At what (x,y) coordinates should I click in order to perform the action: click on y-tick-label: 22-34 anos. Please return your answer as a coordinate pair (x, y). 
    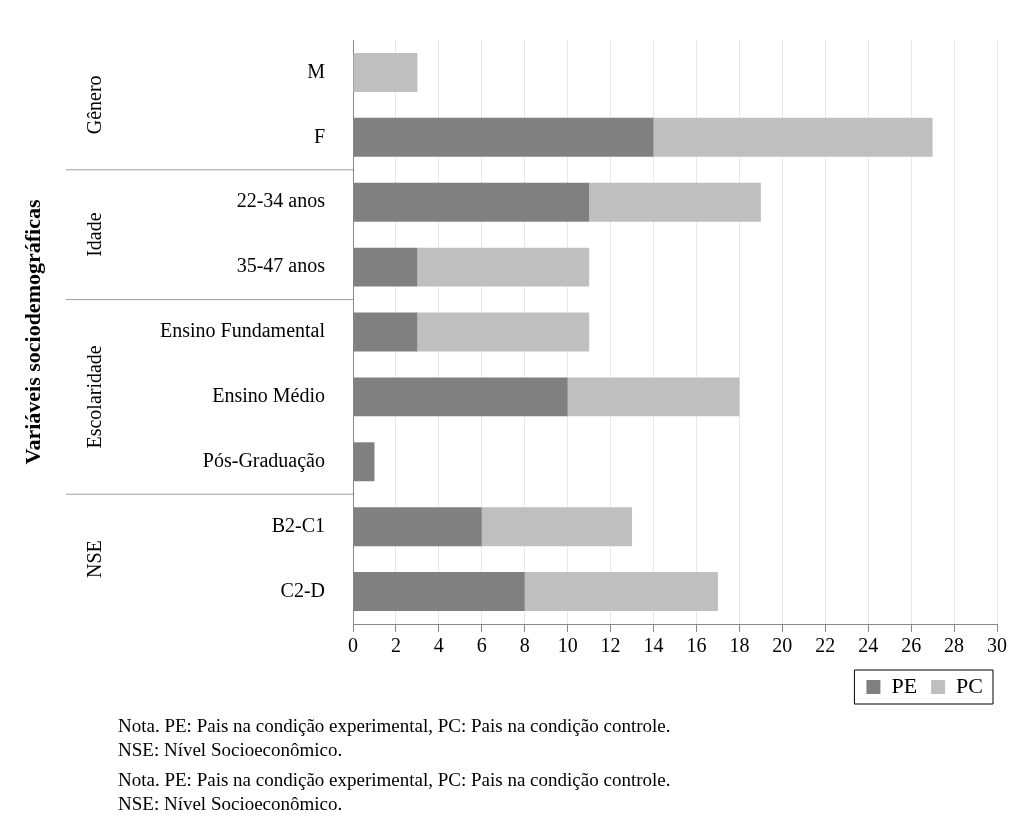
    Looking at the image, I should click on (281, 200).